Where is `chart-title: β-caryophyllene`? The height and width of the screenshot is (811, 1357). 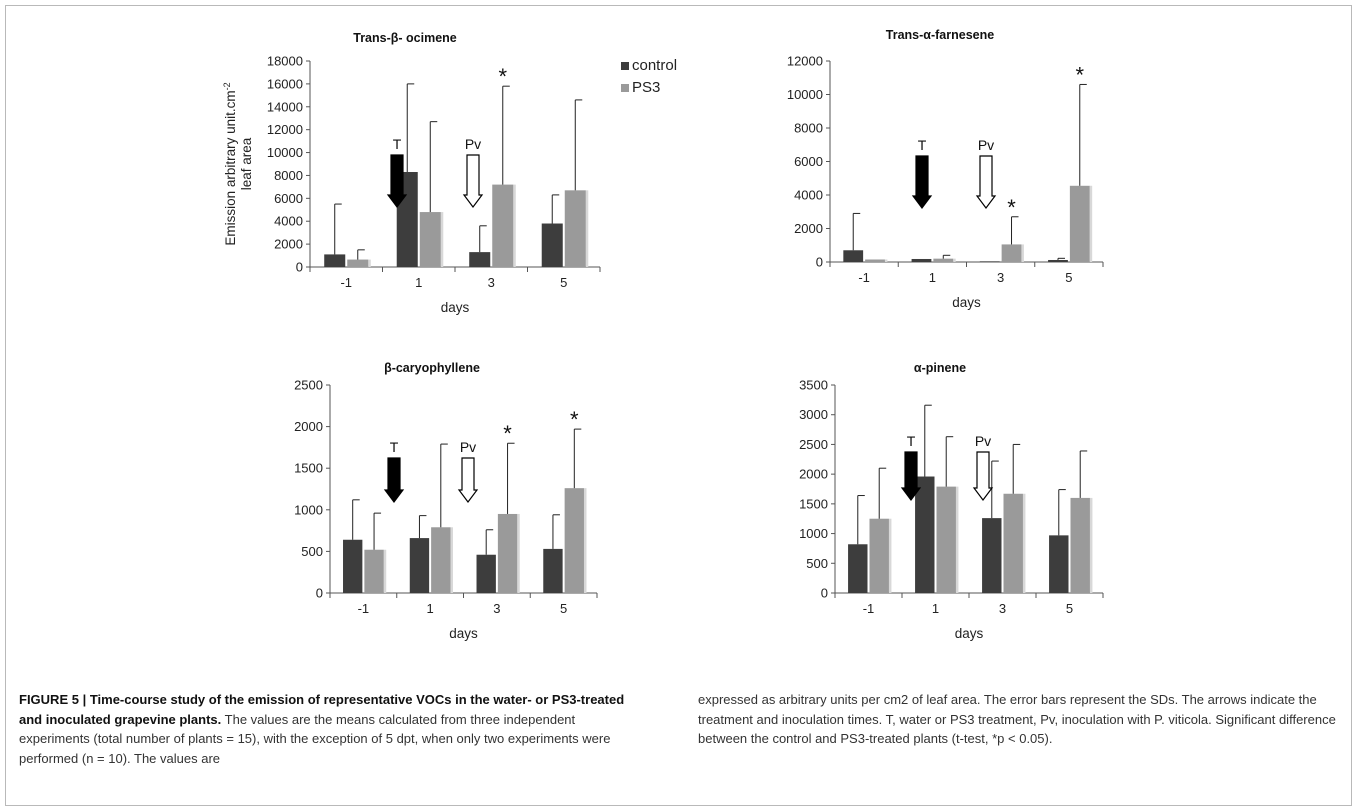 chart-title: β-caryophyllene is located at coordinates (432, 368).